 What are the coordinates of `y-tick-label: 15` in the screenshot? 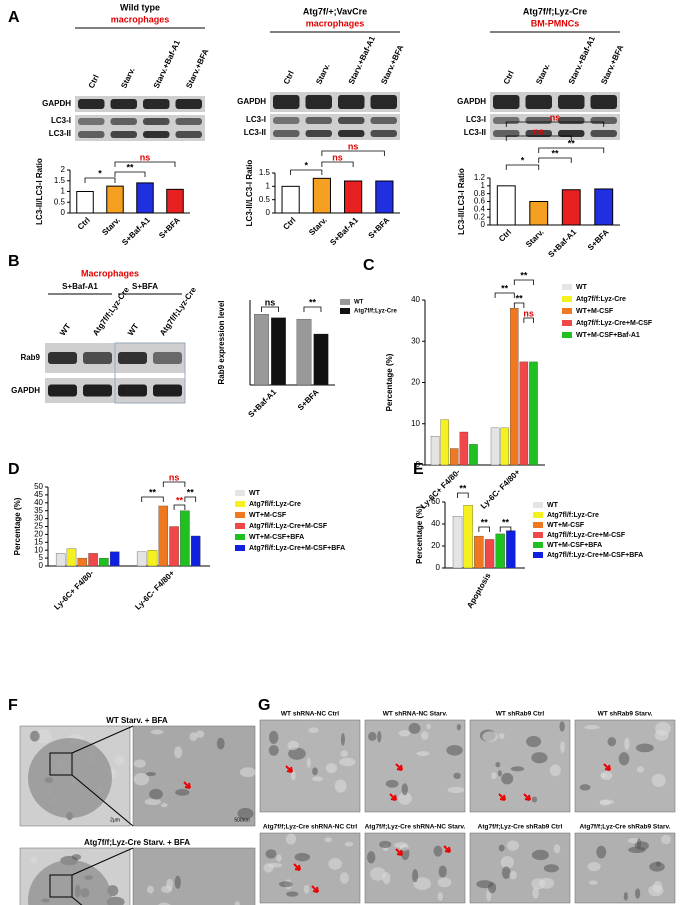 It's located at (38, 541).